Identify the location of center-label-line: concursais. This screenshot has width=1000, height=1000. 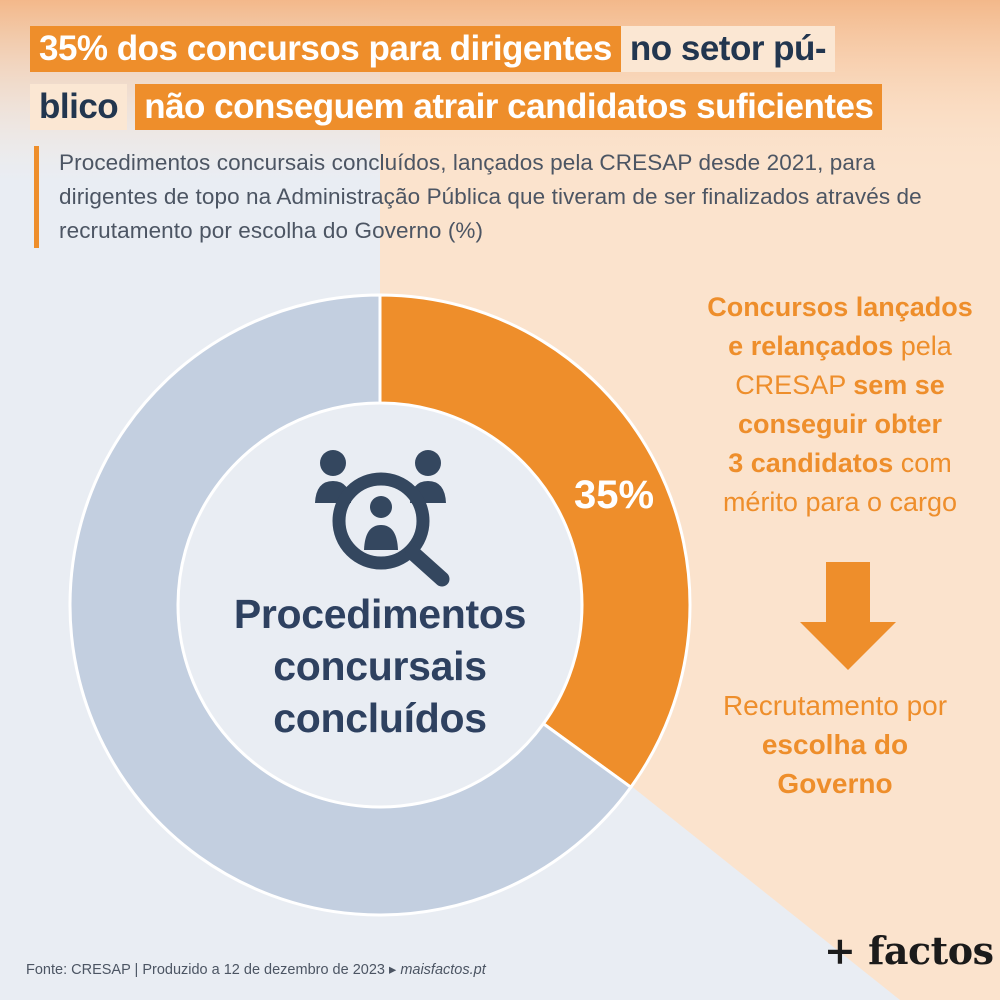
(380, 666).